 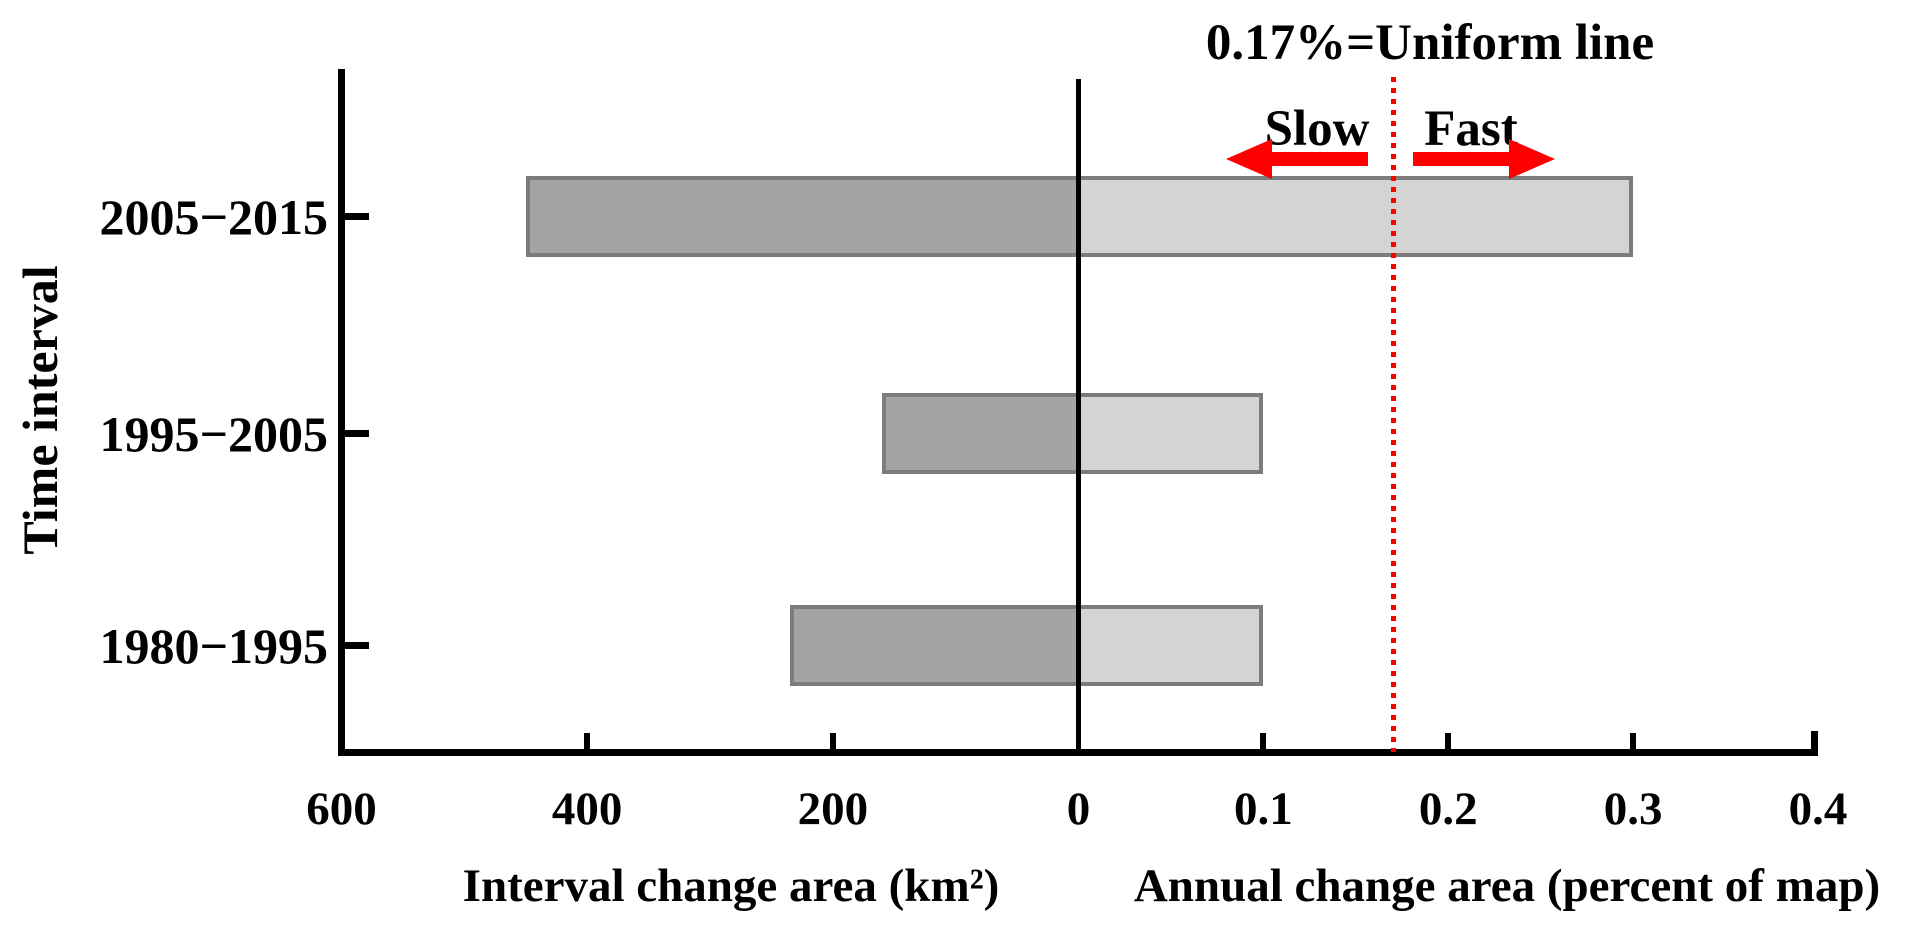 What do you see at coordinates (341, 809) in the screenshot?
I see `x-tick-label: 600` at bounding box center [341, 809].